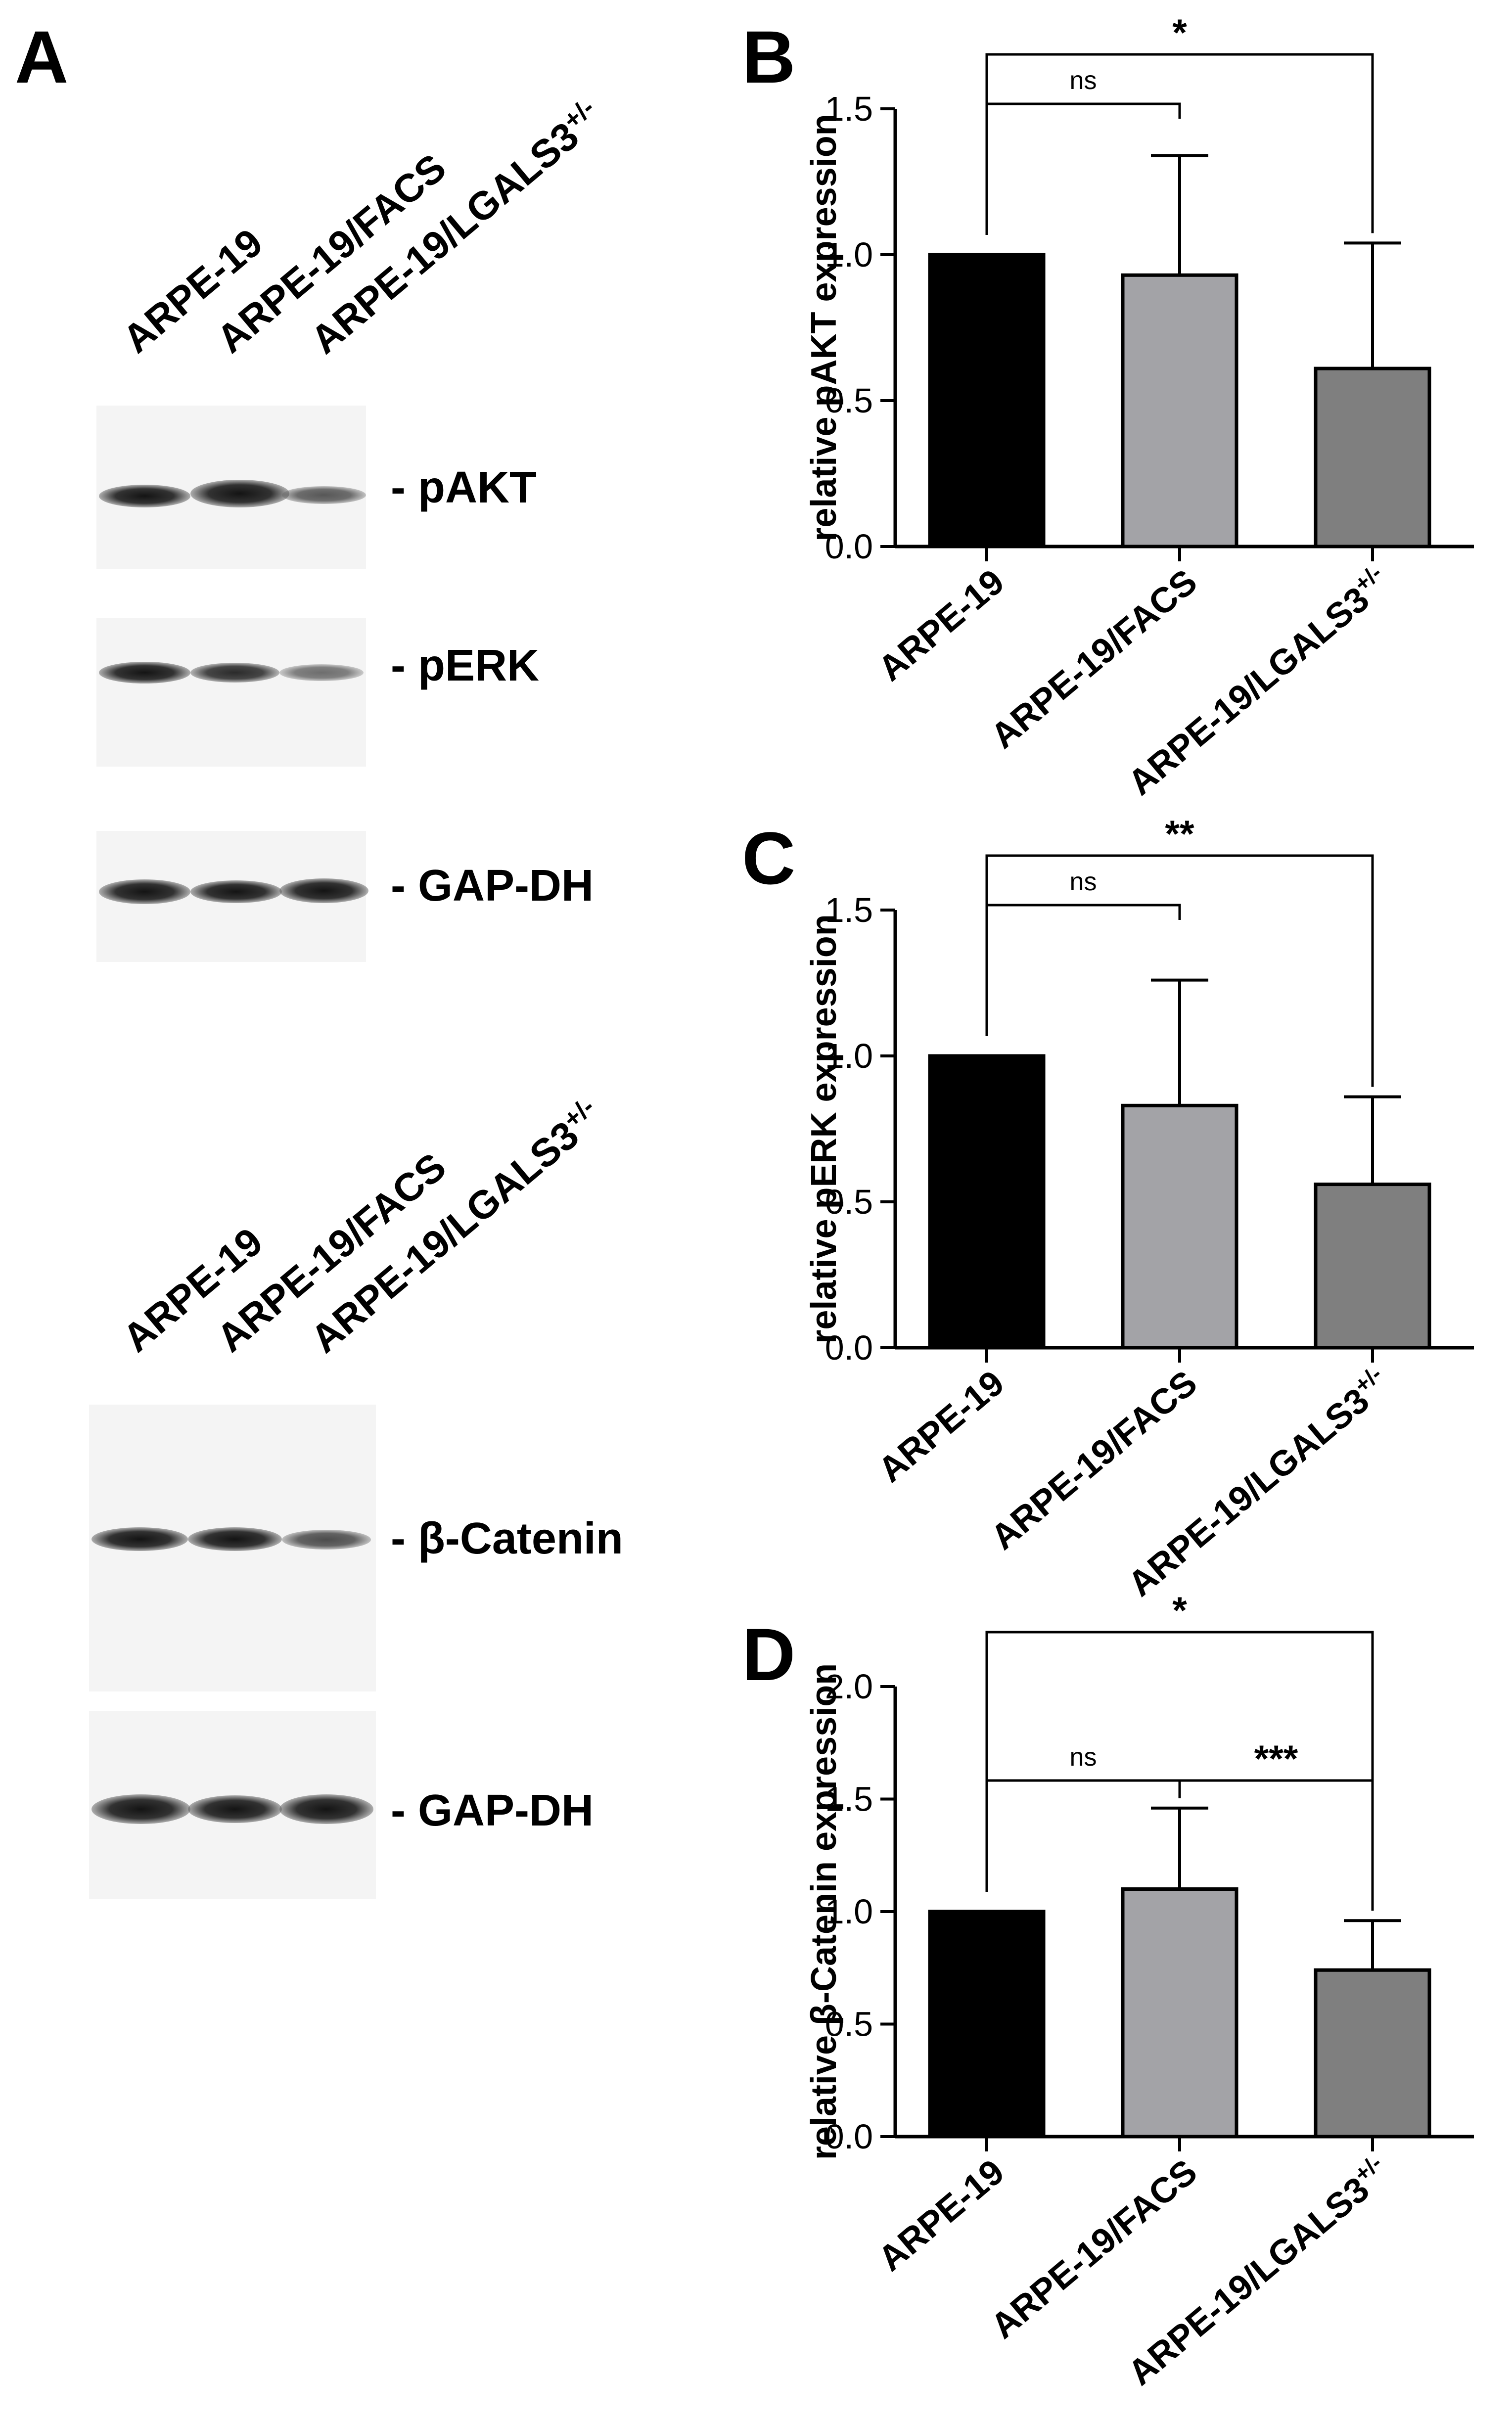 The image size is (1512, 2420). Describe the element at coordinates (769, 56) in the screenshot. I see `panel-label-b: B` at that location.